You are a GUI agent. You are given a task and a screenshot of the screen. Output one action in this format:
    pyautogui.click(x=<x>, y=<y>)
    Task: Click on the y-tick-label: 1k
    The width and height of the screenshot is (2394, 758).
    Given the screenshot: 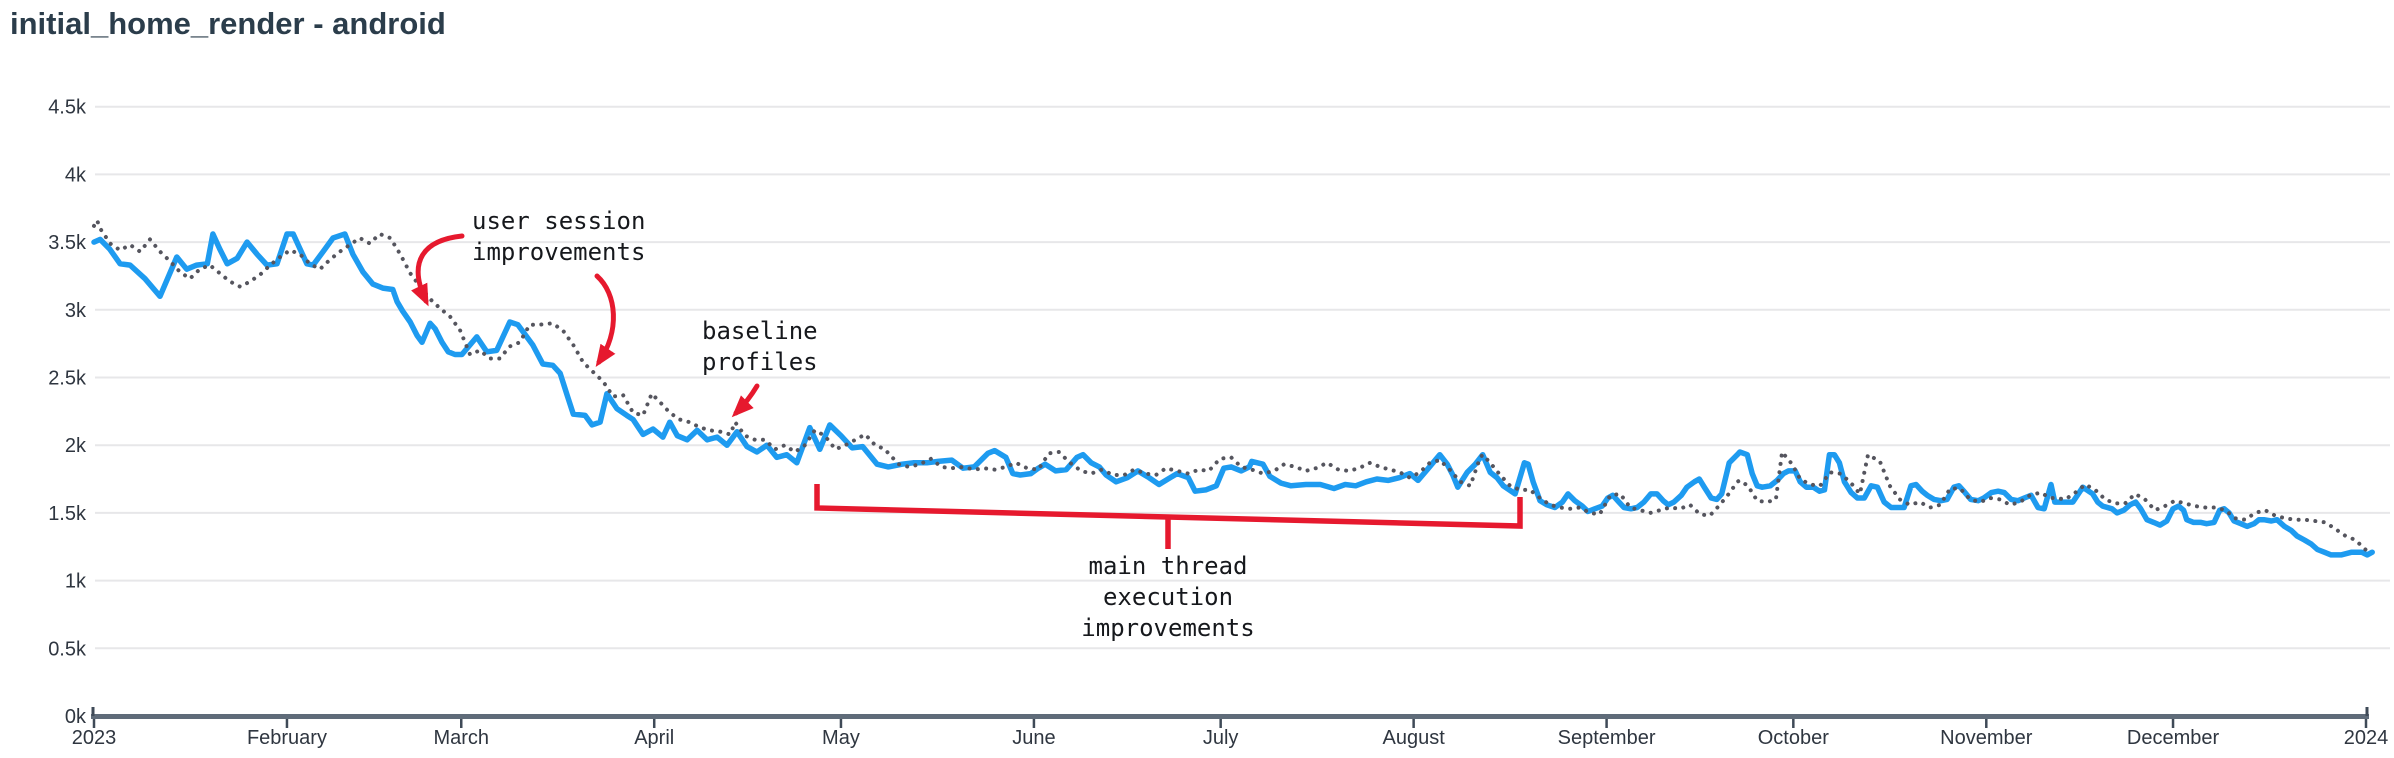 What is the action you would take?
    pyautogui.click(x=76, y=582)
    